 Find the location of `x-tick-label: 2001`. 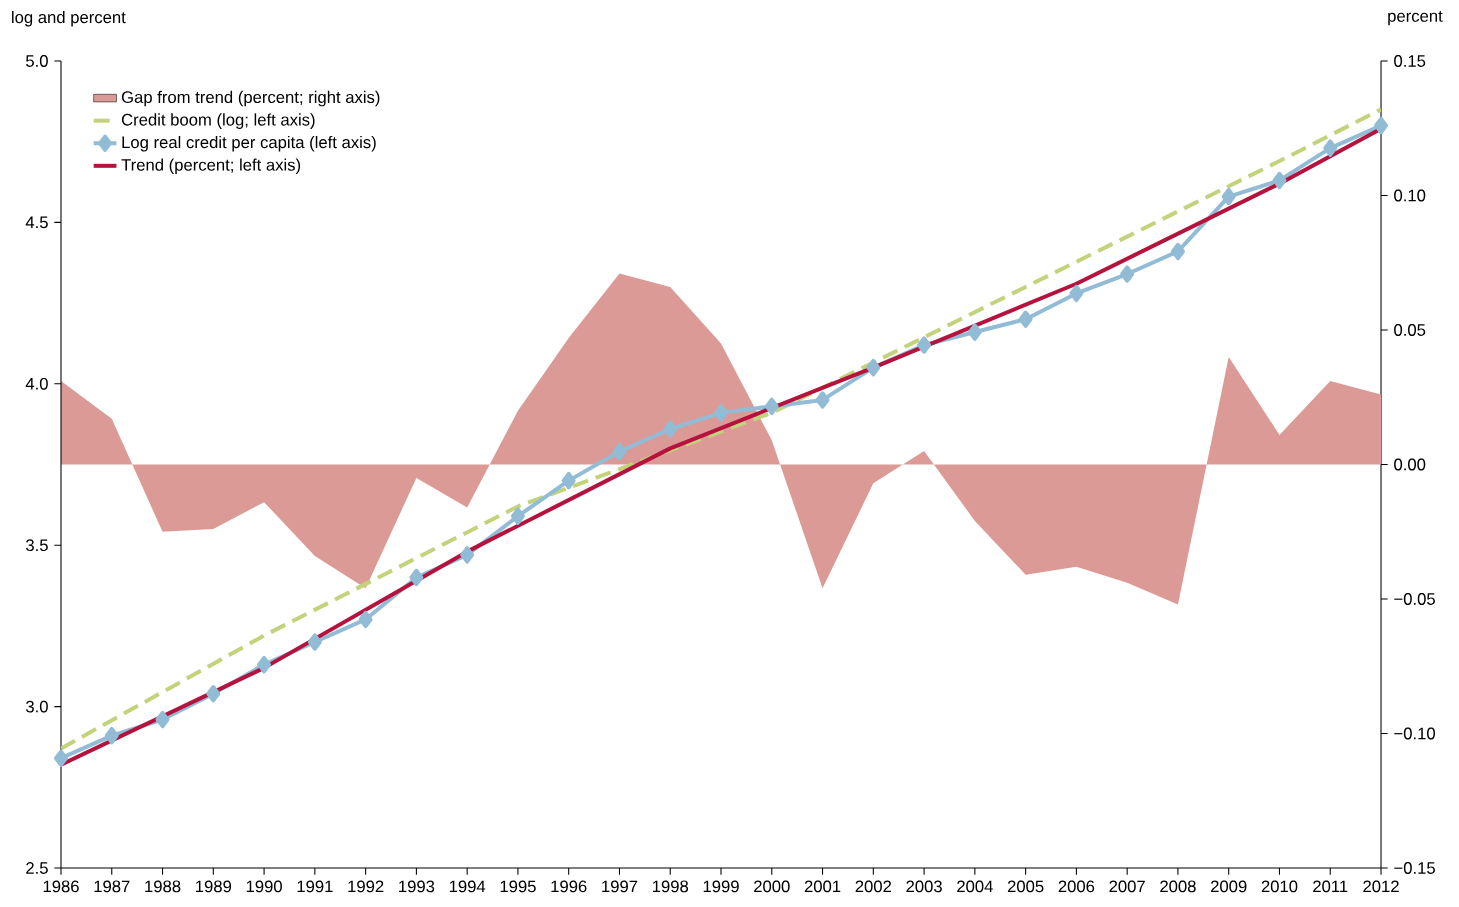

x-tick-label: 2001 is located at coordinates (822, 886).